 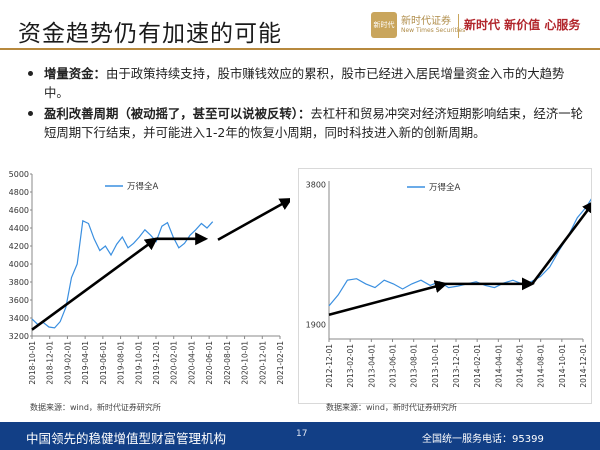 What do you see at coordinates (316, 324) in the screenshot?
I see `y-tick-label: 1900` at bounding box center [316, 324].